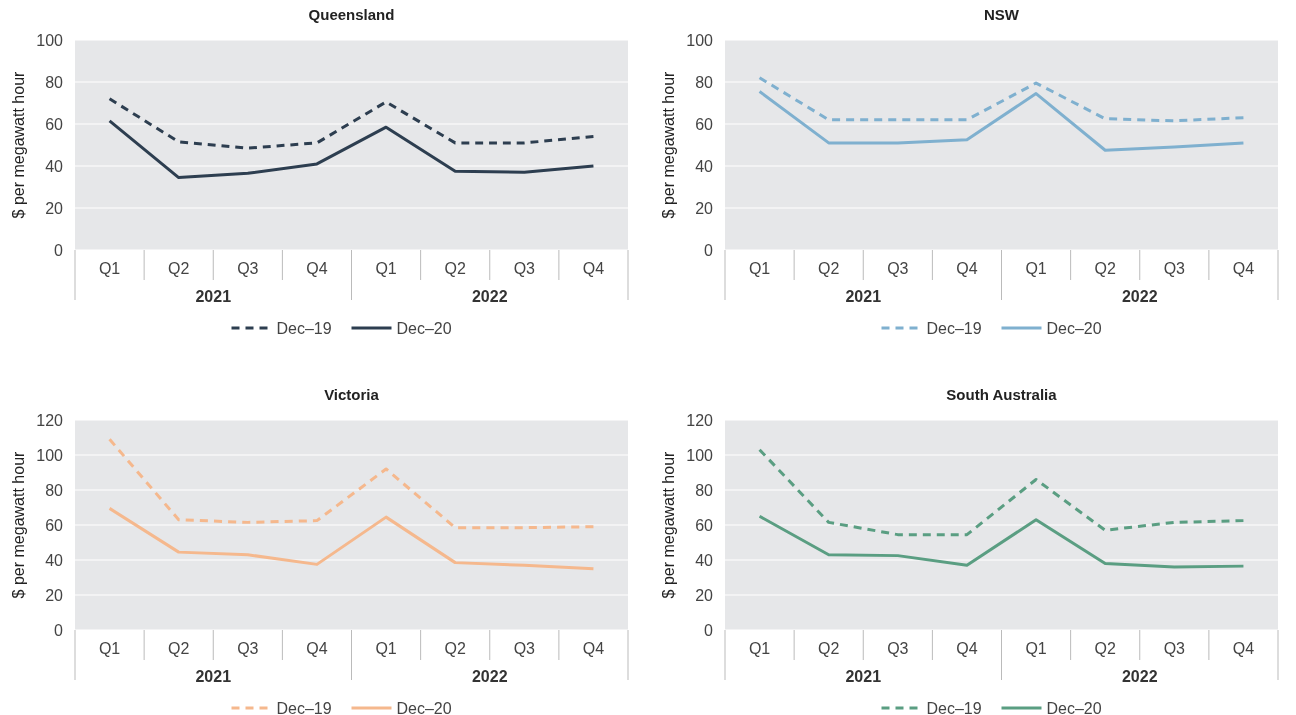 This screenshot has width=1296, height=715. Describe the element at coordinates (1002, 394) in the screenshot. I see `chart-title: South Australia` at that location.